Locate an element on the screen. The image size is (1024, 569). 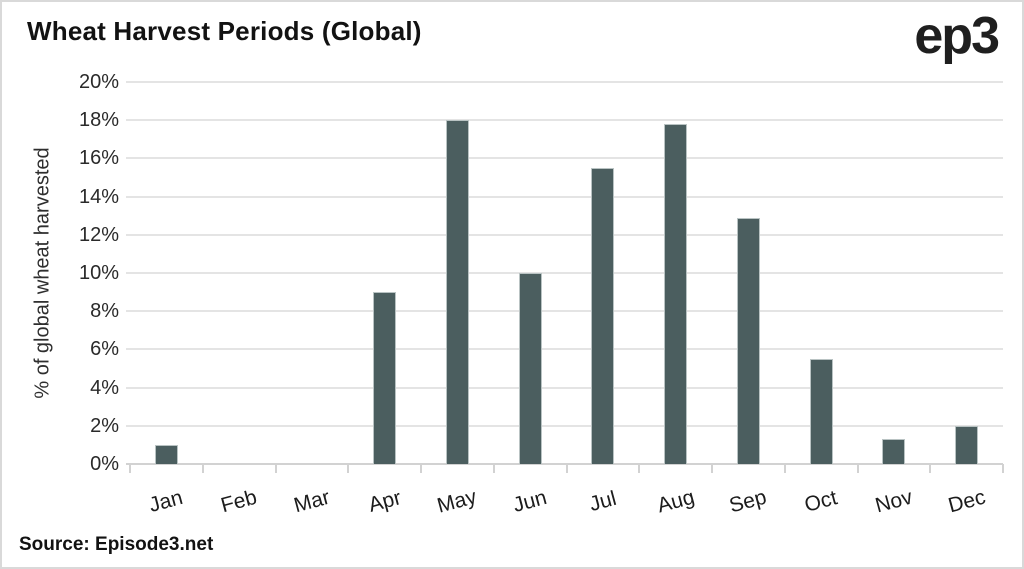
y-tick-label: 8% is located at coordinates (104, 311).